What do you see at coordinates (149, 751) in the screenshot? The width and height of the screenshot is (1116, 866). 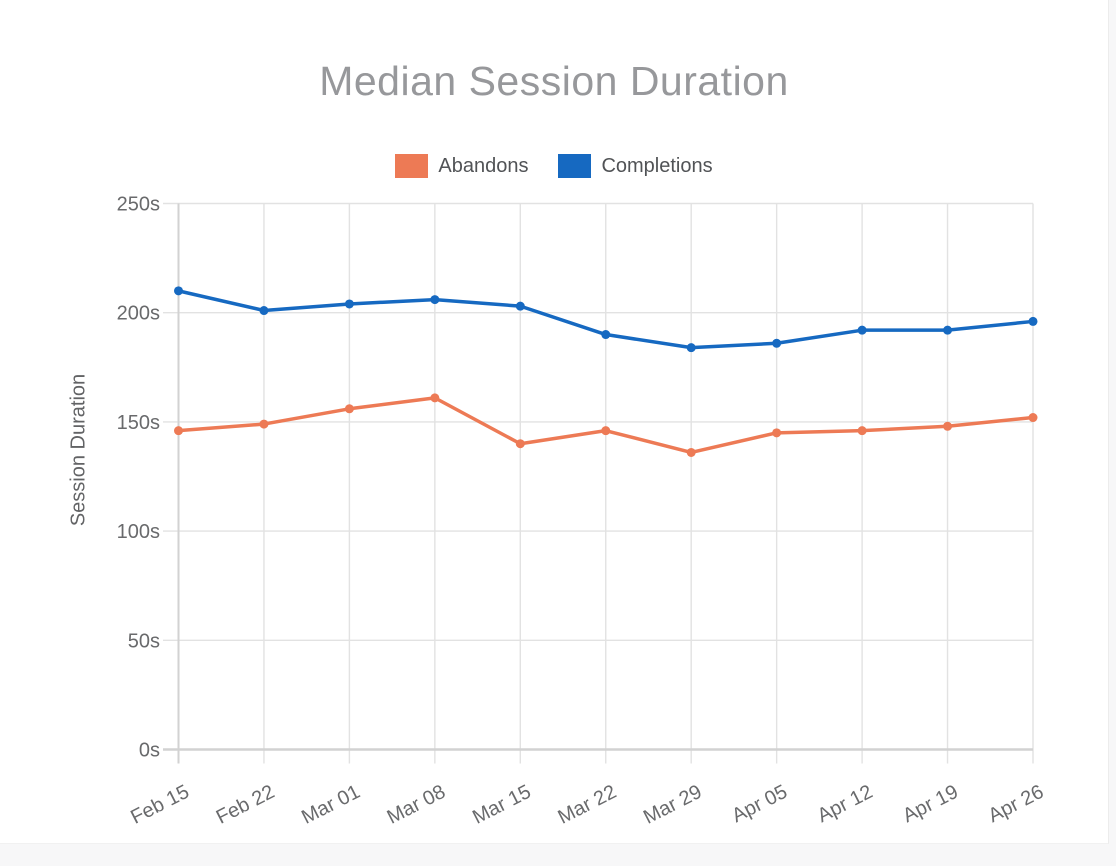 I see `y-tick-label: 0s` at bounding box center [149, 751].